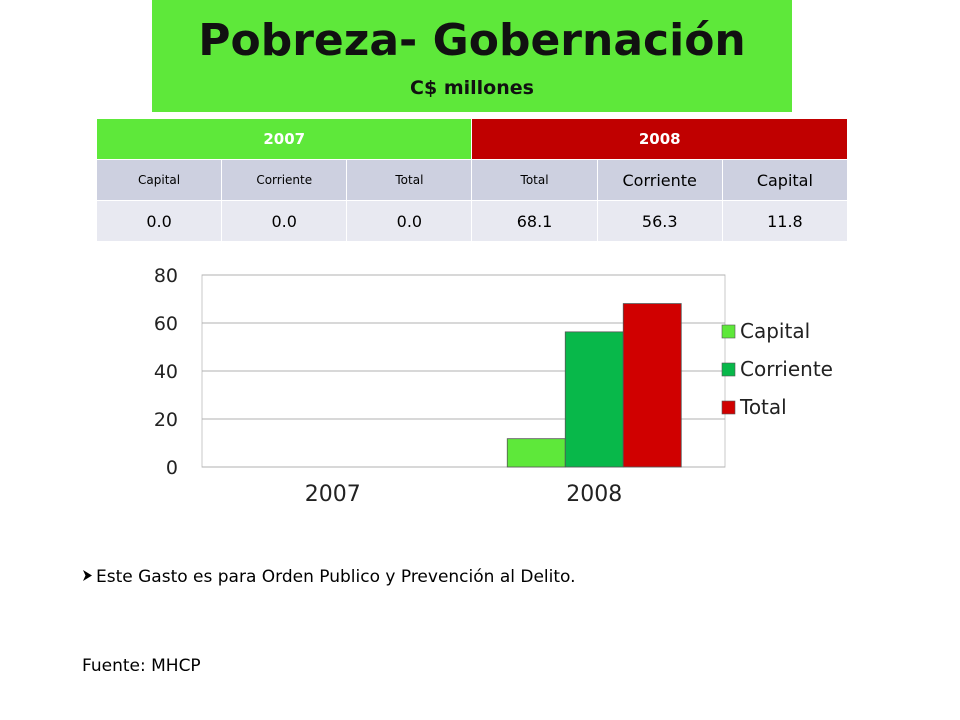  What do you see at coordinates (786, 369) in the screenshot?
I see `legend-label: Corriente` at bounding box center [786, 369].